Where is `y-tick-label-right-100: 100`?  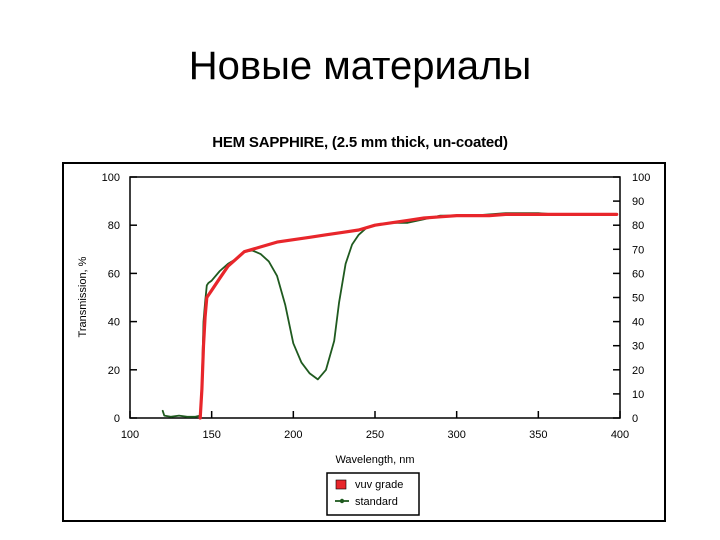
y-tick-label-right-100: 100 is located at coordinates (641, 178).